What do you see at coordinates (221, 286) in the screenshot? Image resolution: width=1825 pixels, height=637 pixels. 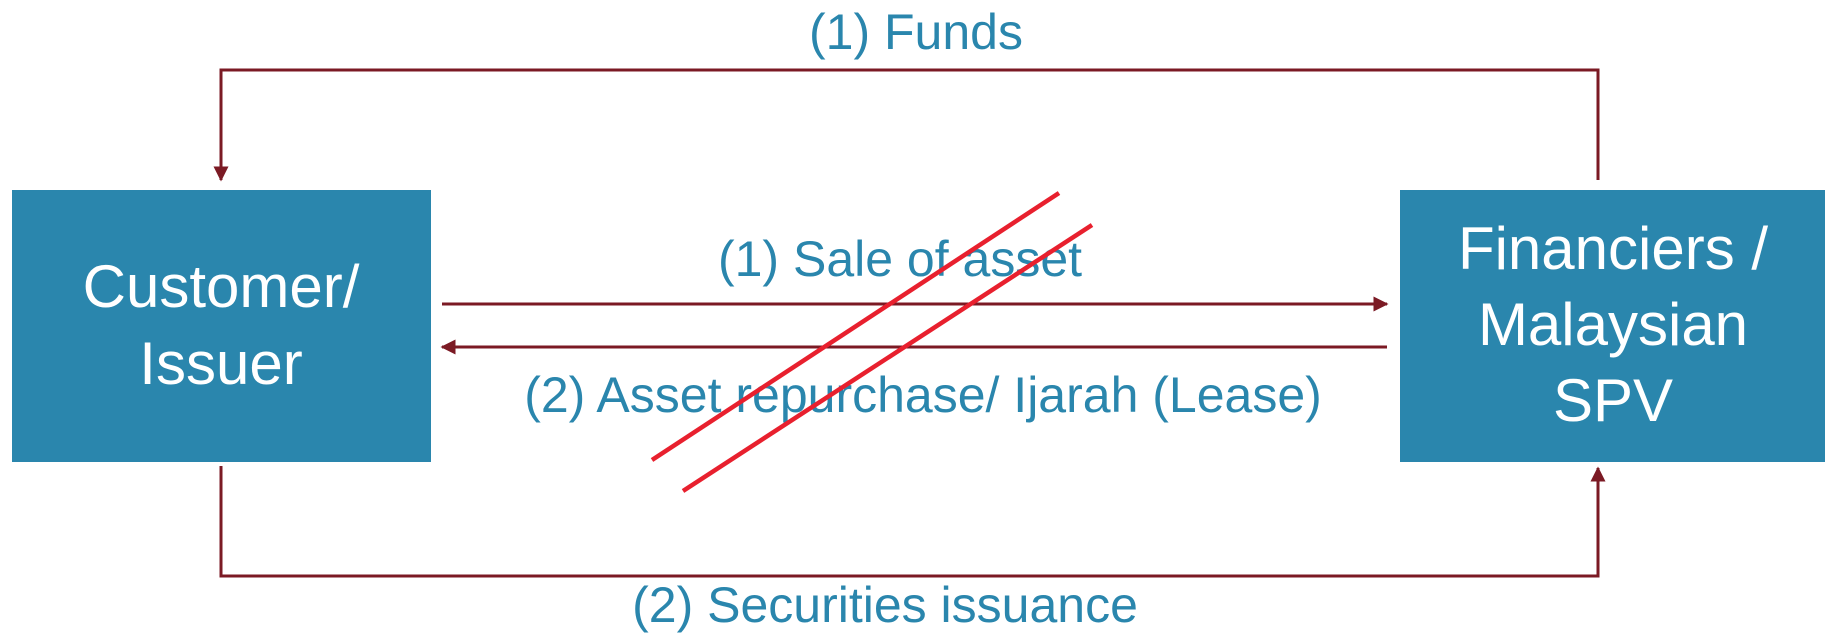 I see `node-label: Customer/` at bounding box center [221, 286].